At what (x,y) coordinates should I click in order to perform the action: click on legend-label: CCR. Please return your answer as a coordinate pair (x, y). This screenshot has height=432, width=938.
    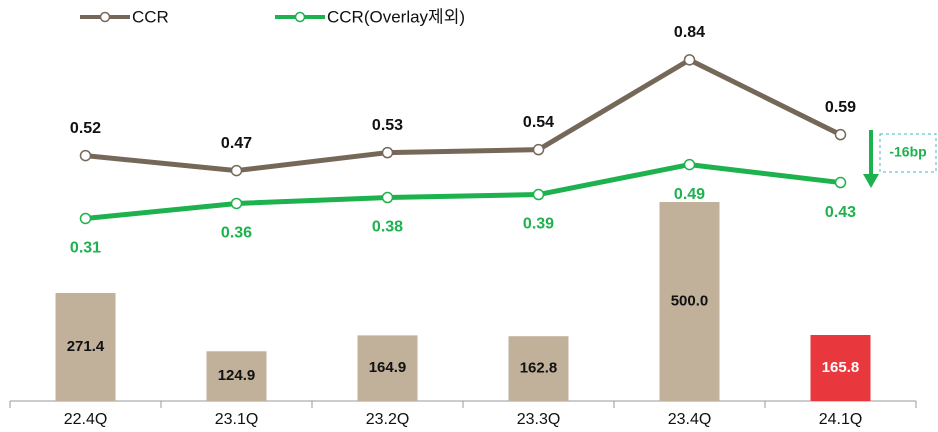
    Looking at the image, I should click on (150, 16).